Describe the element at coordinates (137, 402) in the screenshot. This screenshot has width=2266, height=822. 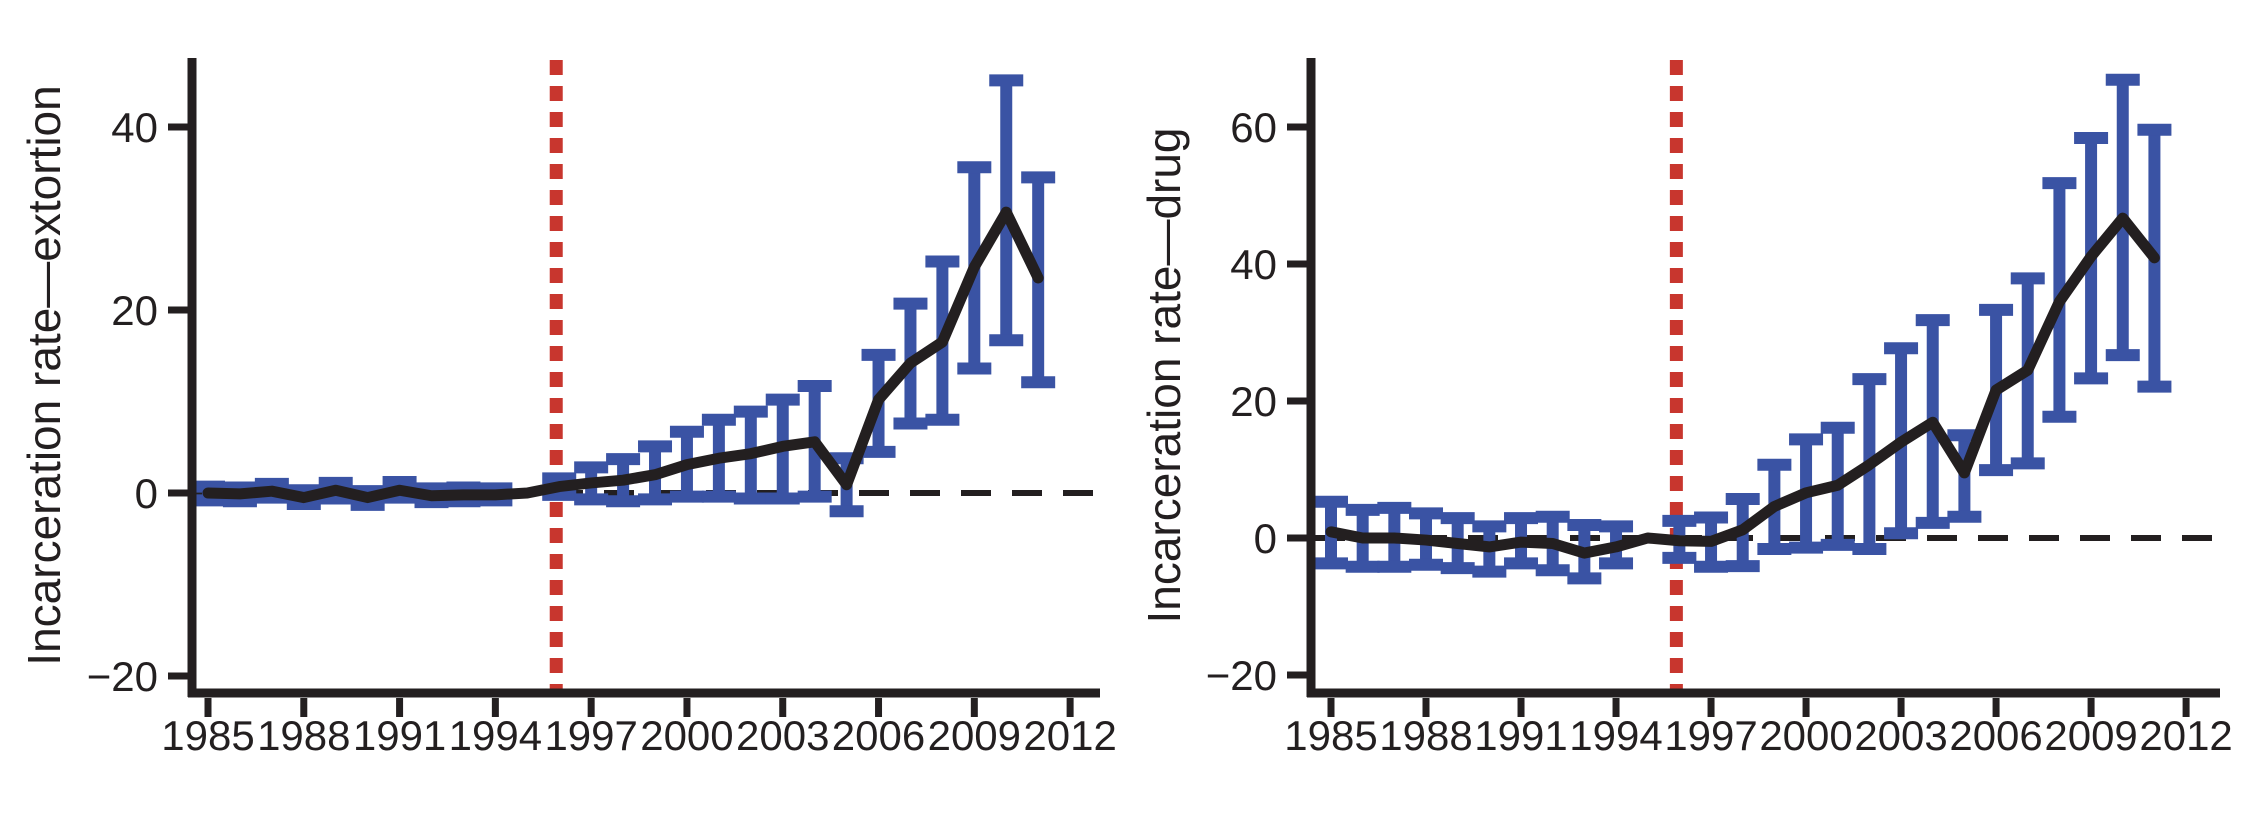
I see `y-ticks: −20 0 20 40` at that location.